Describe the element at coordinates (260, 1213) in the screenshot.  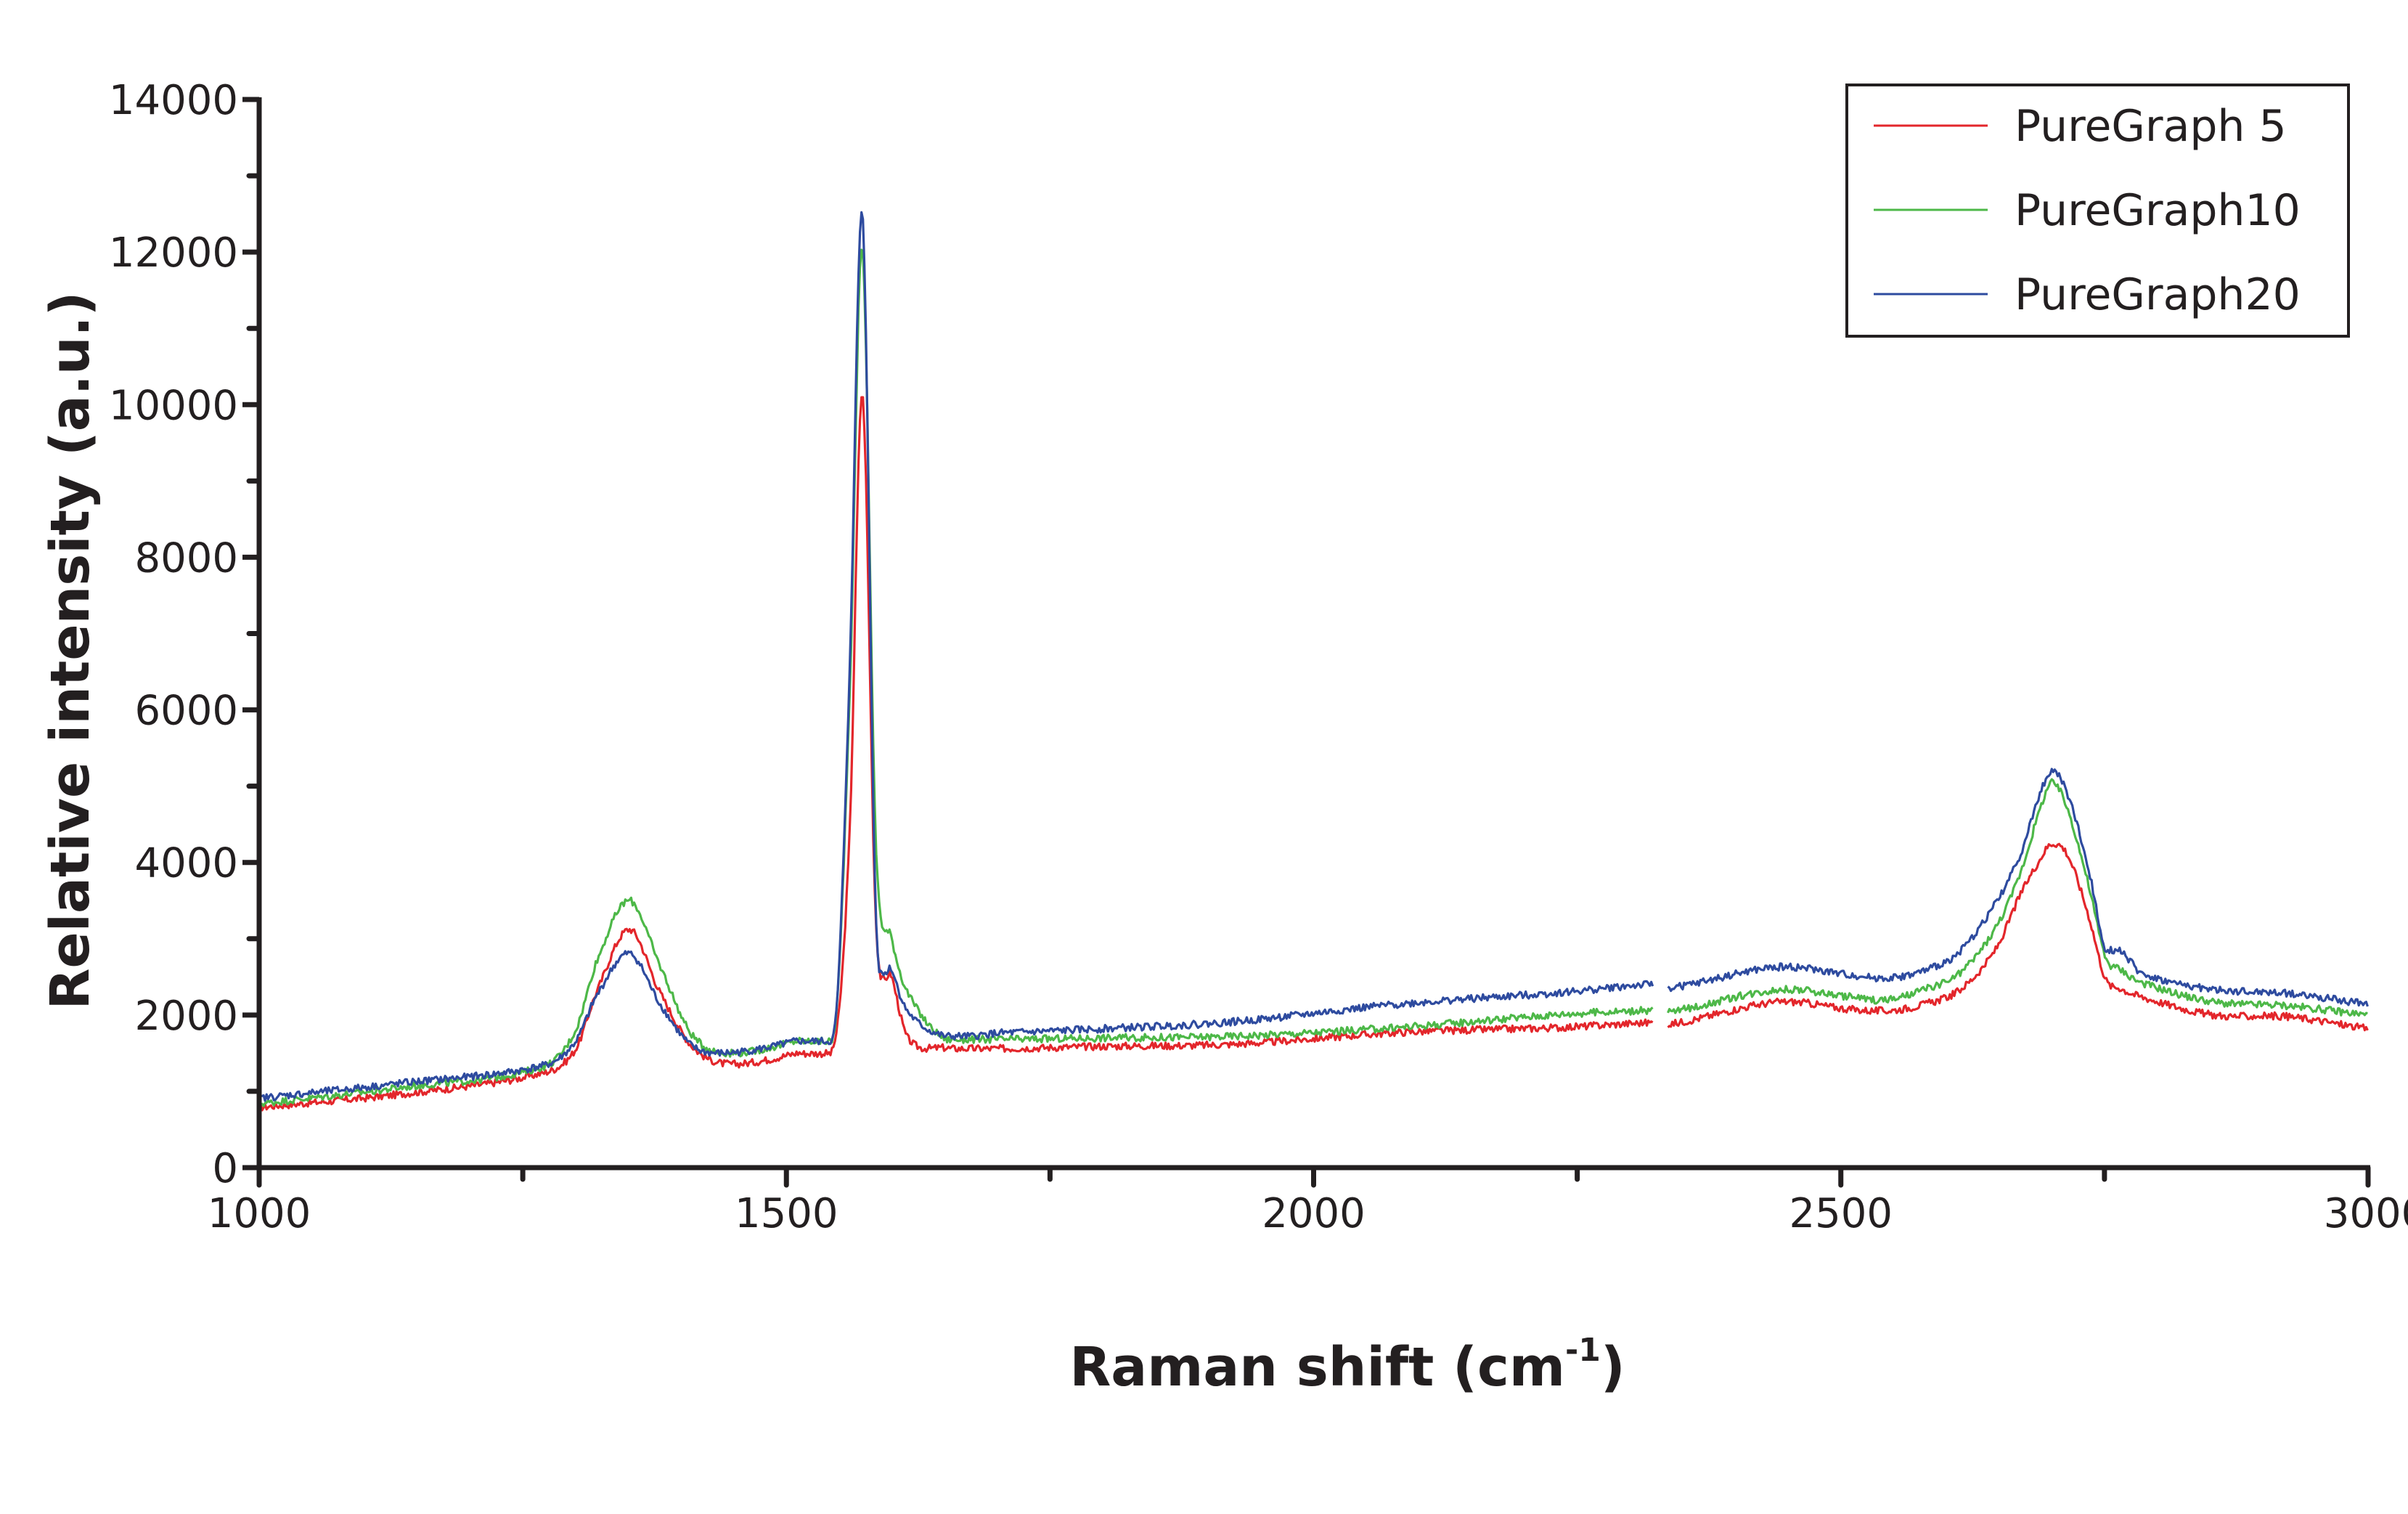
I see `x-tick-label: 1000` at that location.